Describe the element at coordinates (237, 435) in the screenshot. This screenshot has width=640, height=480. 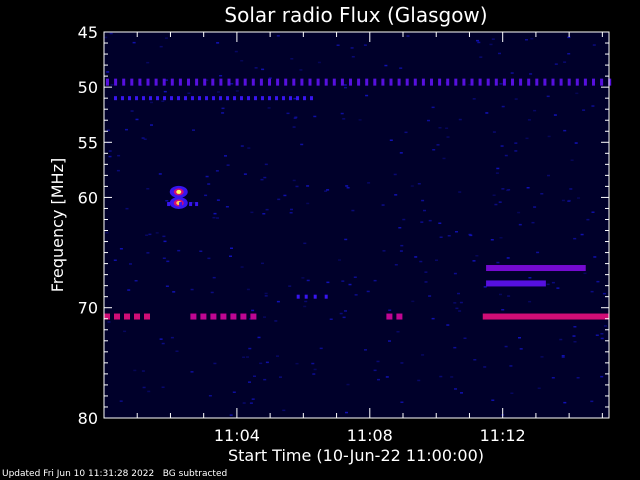
I see `x-tick-label: 11:04` at that location.